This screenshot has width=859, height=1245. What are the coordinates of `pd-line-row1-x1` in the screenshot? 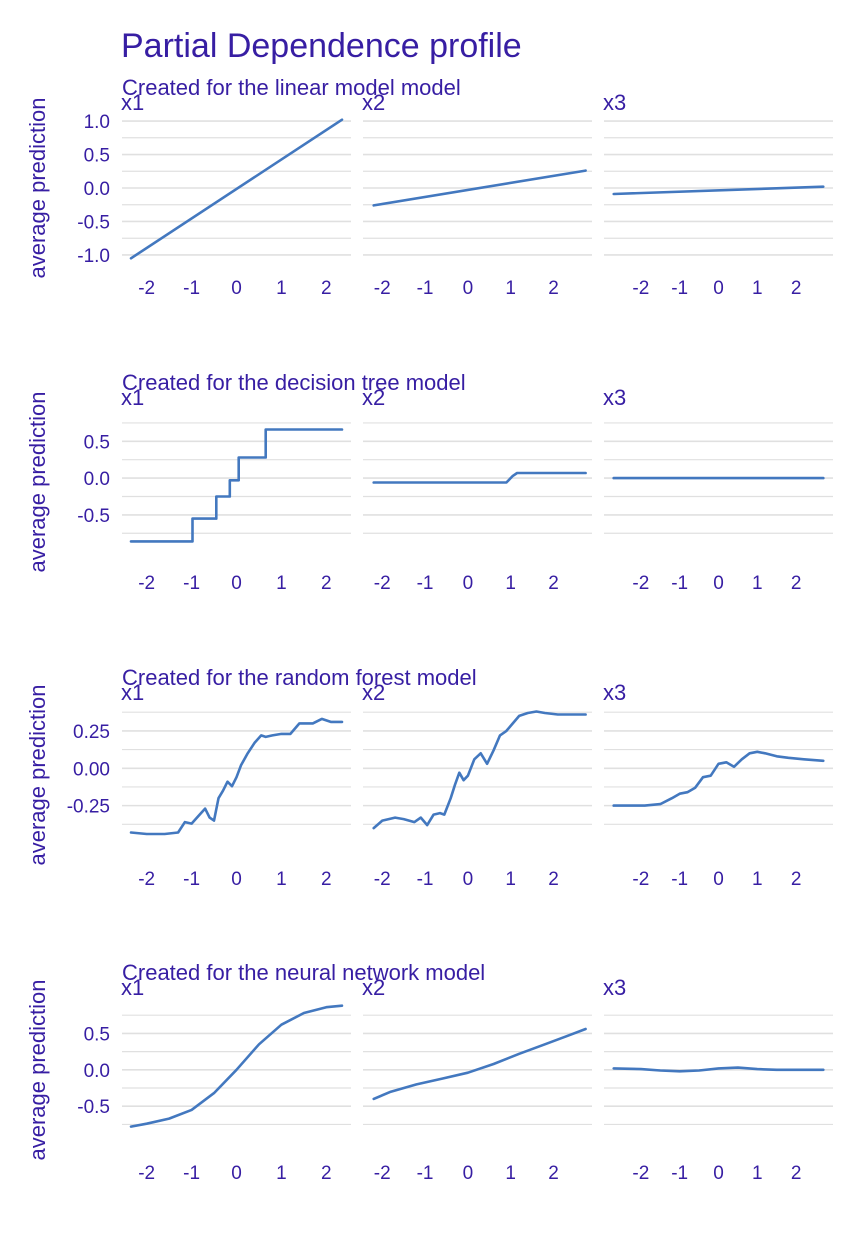 It's located at (236, 189).